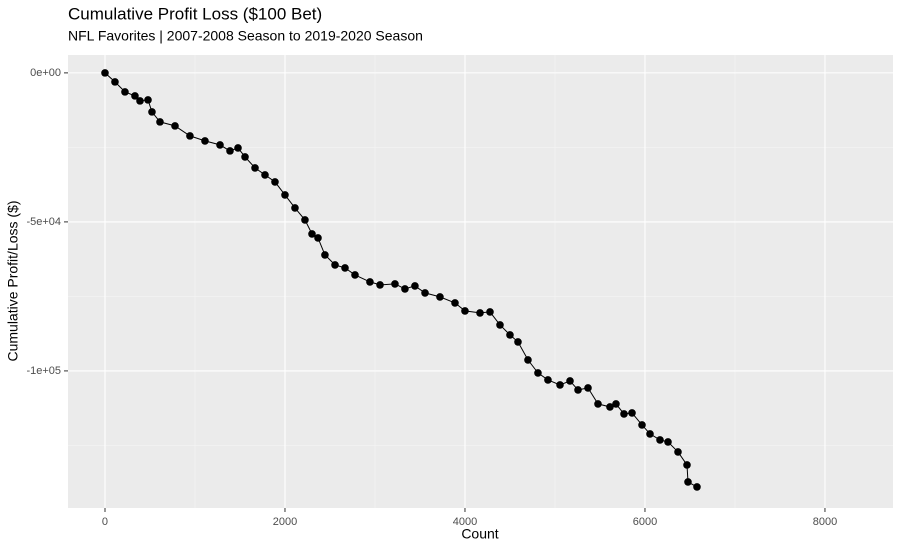  What do you see at coordinates (465, 522) in the screenshot?
I see `x-tick-label: 4000` at bounding box center [465, 522].